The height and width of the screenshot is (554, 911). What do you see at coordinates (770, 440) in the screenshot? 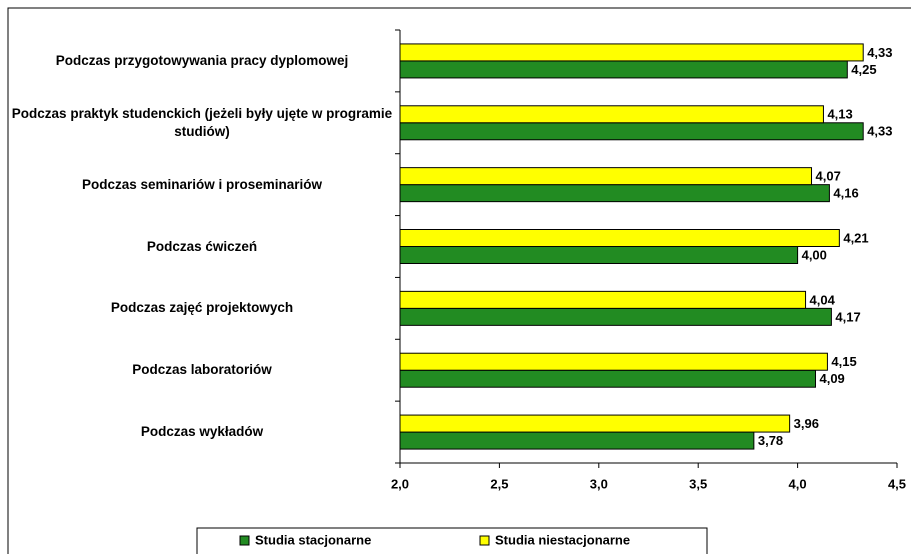
I see `data-label: 3,78` at bounding box center [770, 440].